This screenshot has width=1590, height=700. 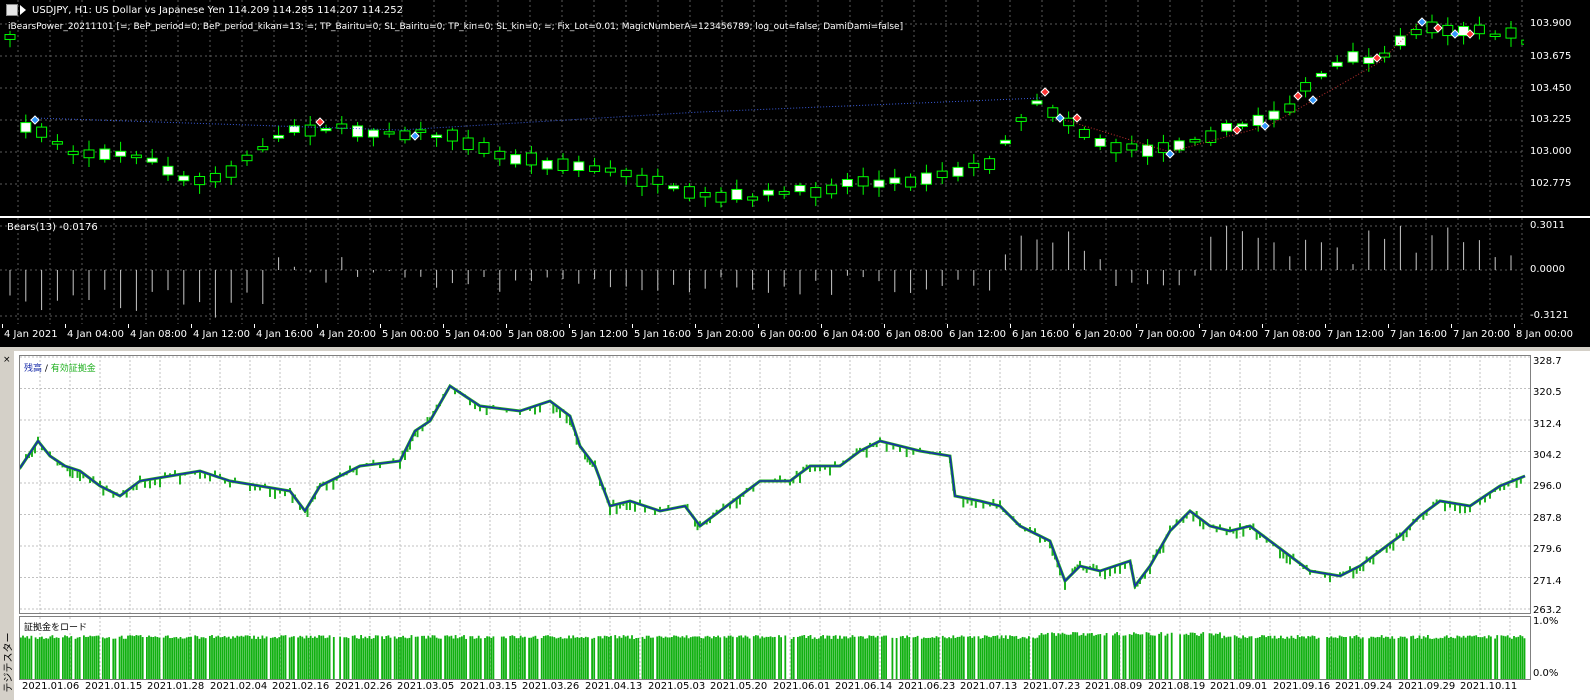 What do you see at coordinates (795, 217) in the screenshot?
I see `subwindow-separator` at bounding box center [795, 217].